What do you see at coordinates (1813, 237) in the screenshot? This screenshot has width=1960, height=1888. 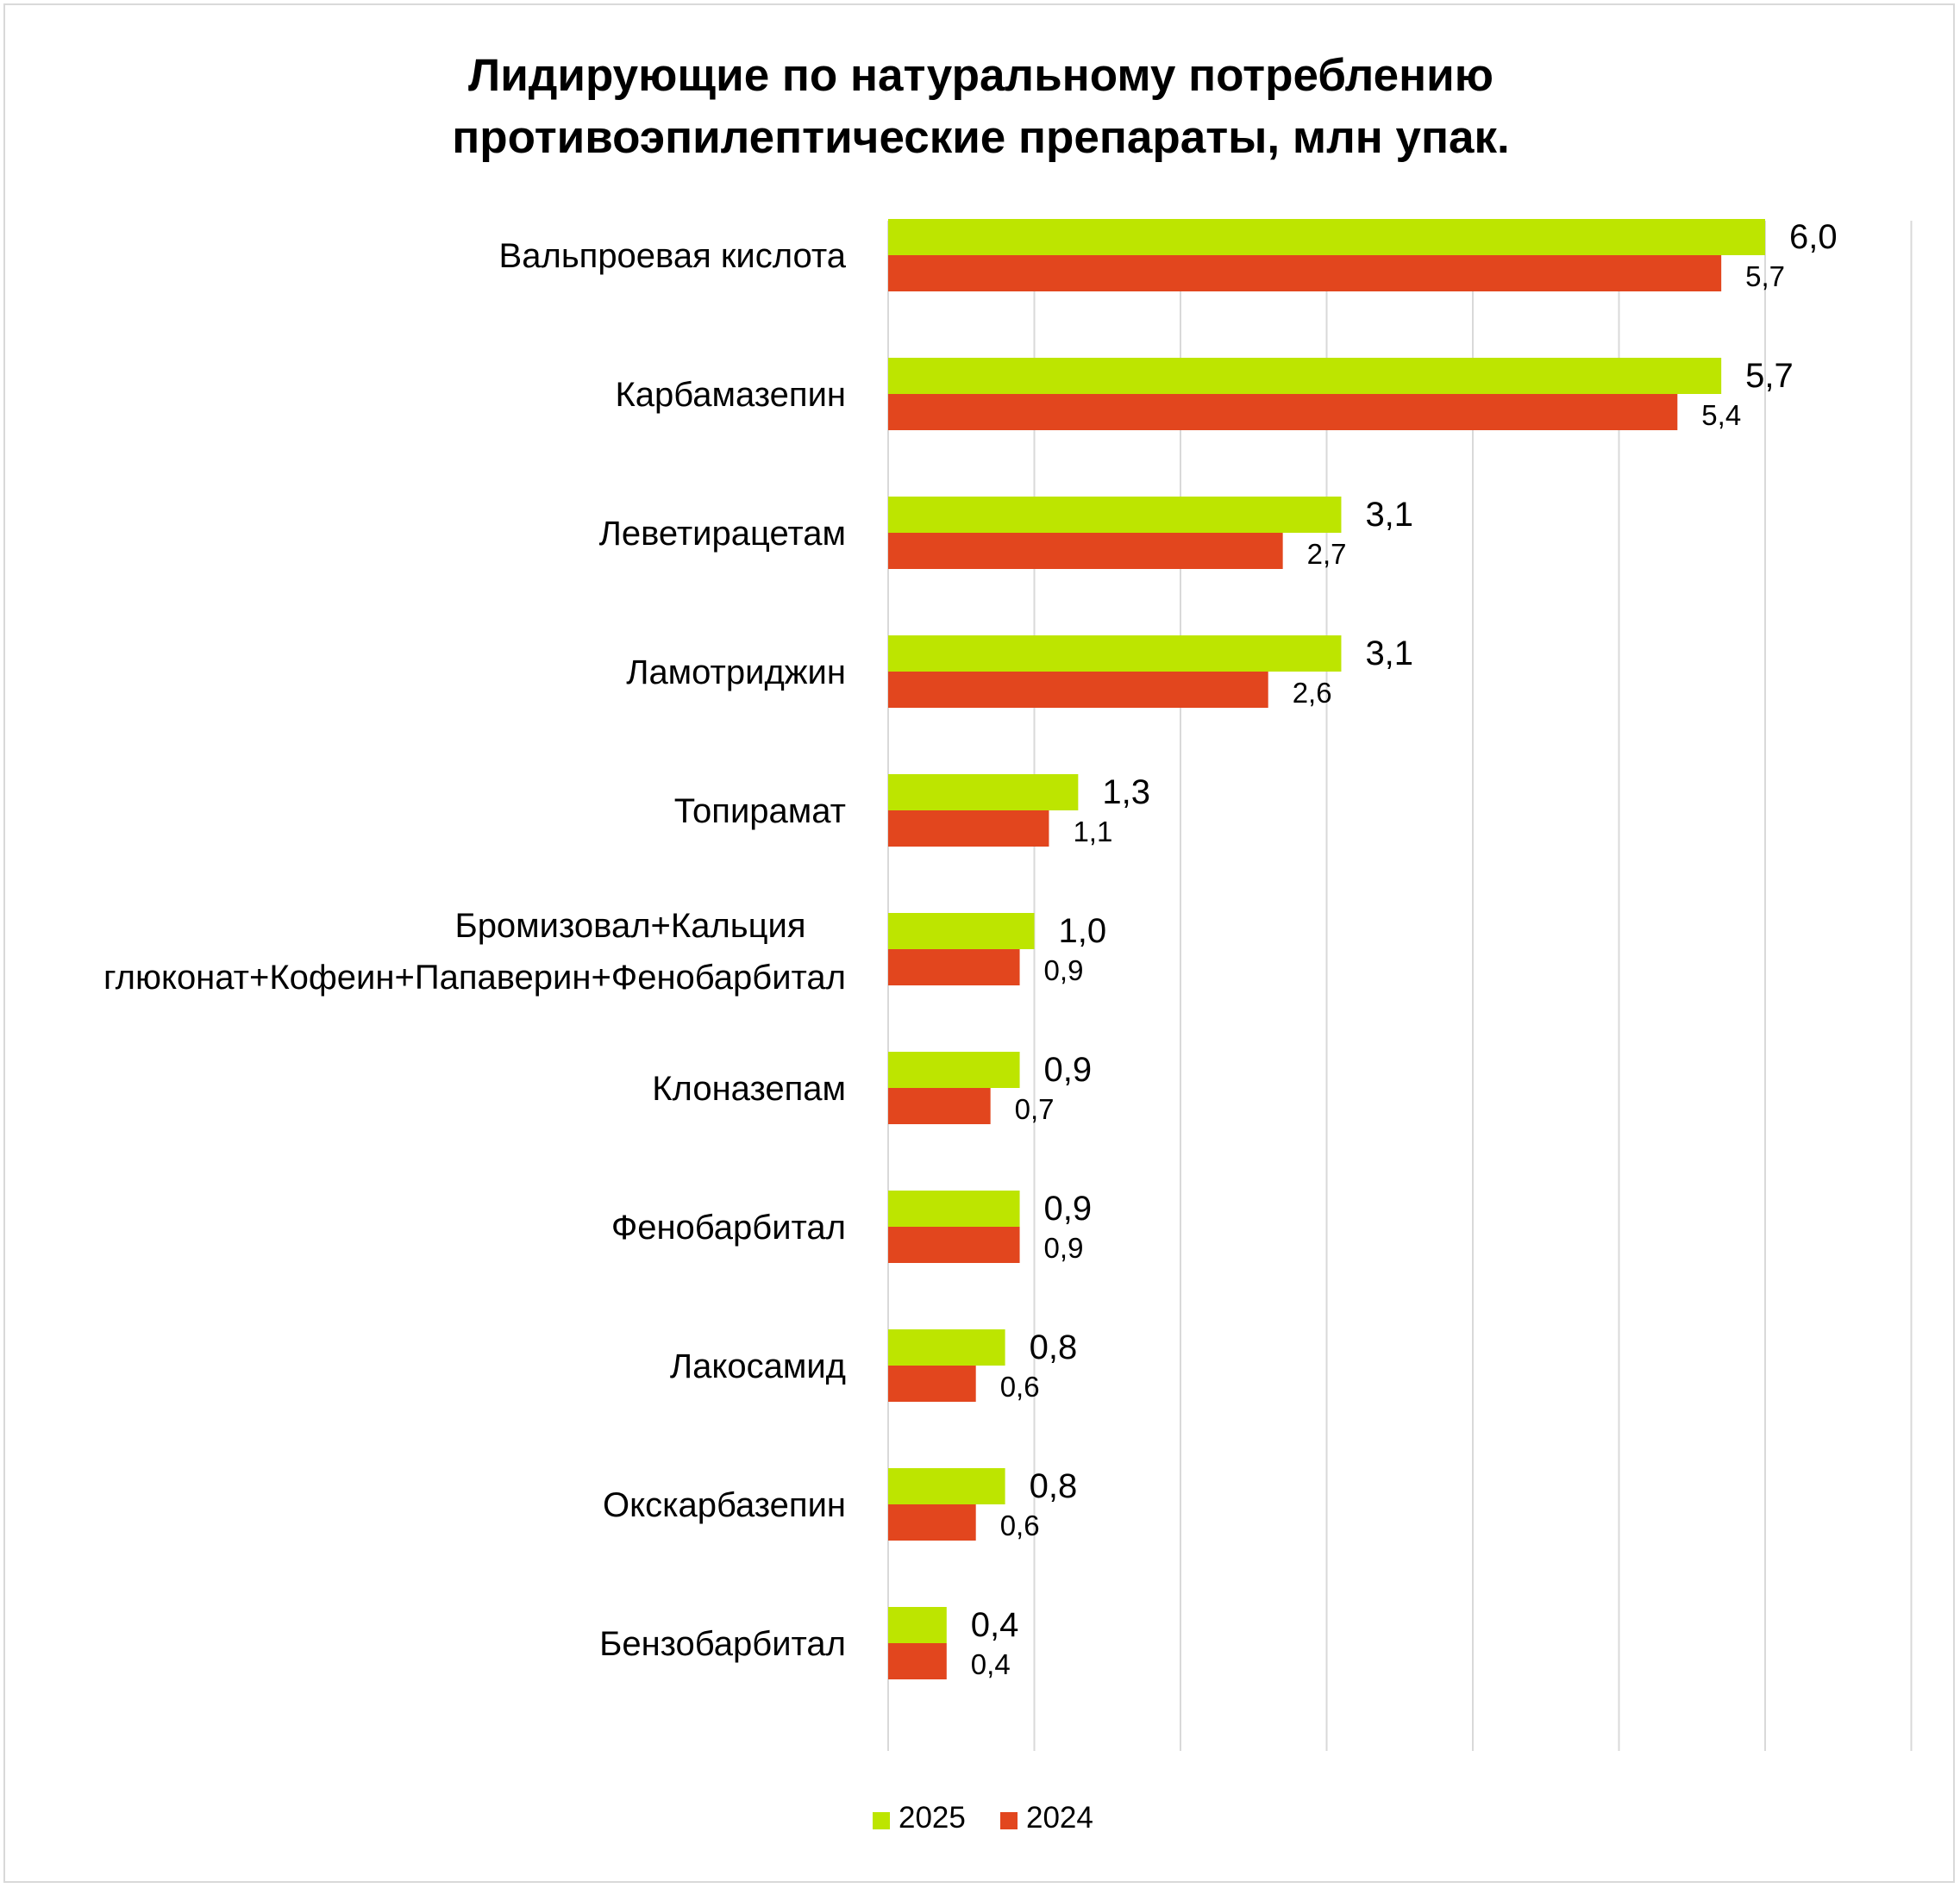 I see `data-label-2025: 6,0` at bounding box center [1813, 237].